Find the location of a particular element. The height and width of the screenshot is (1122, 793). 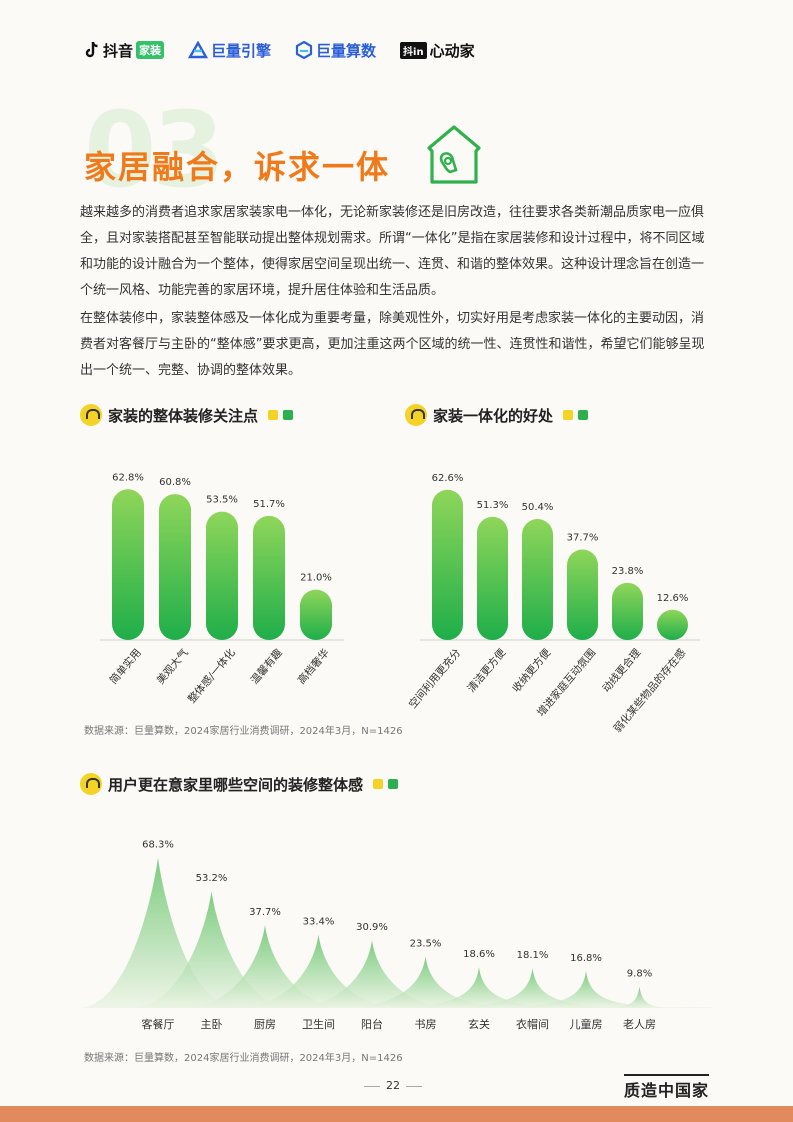

juliang-engine-icon is located at coordinates (198, 50).